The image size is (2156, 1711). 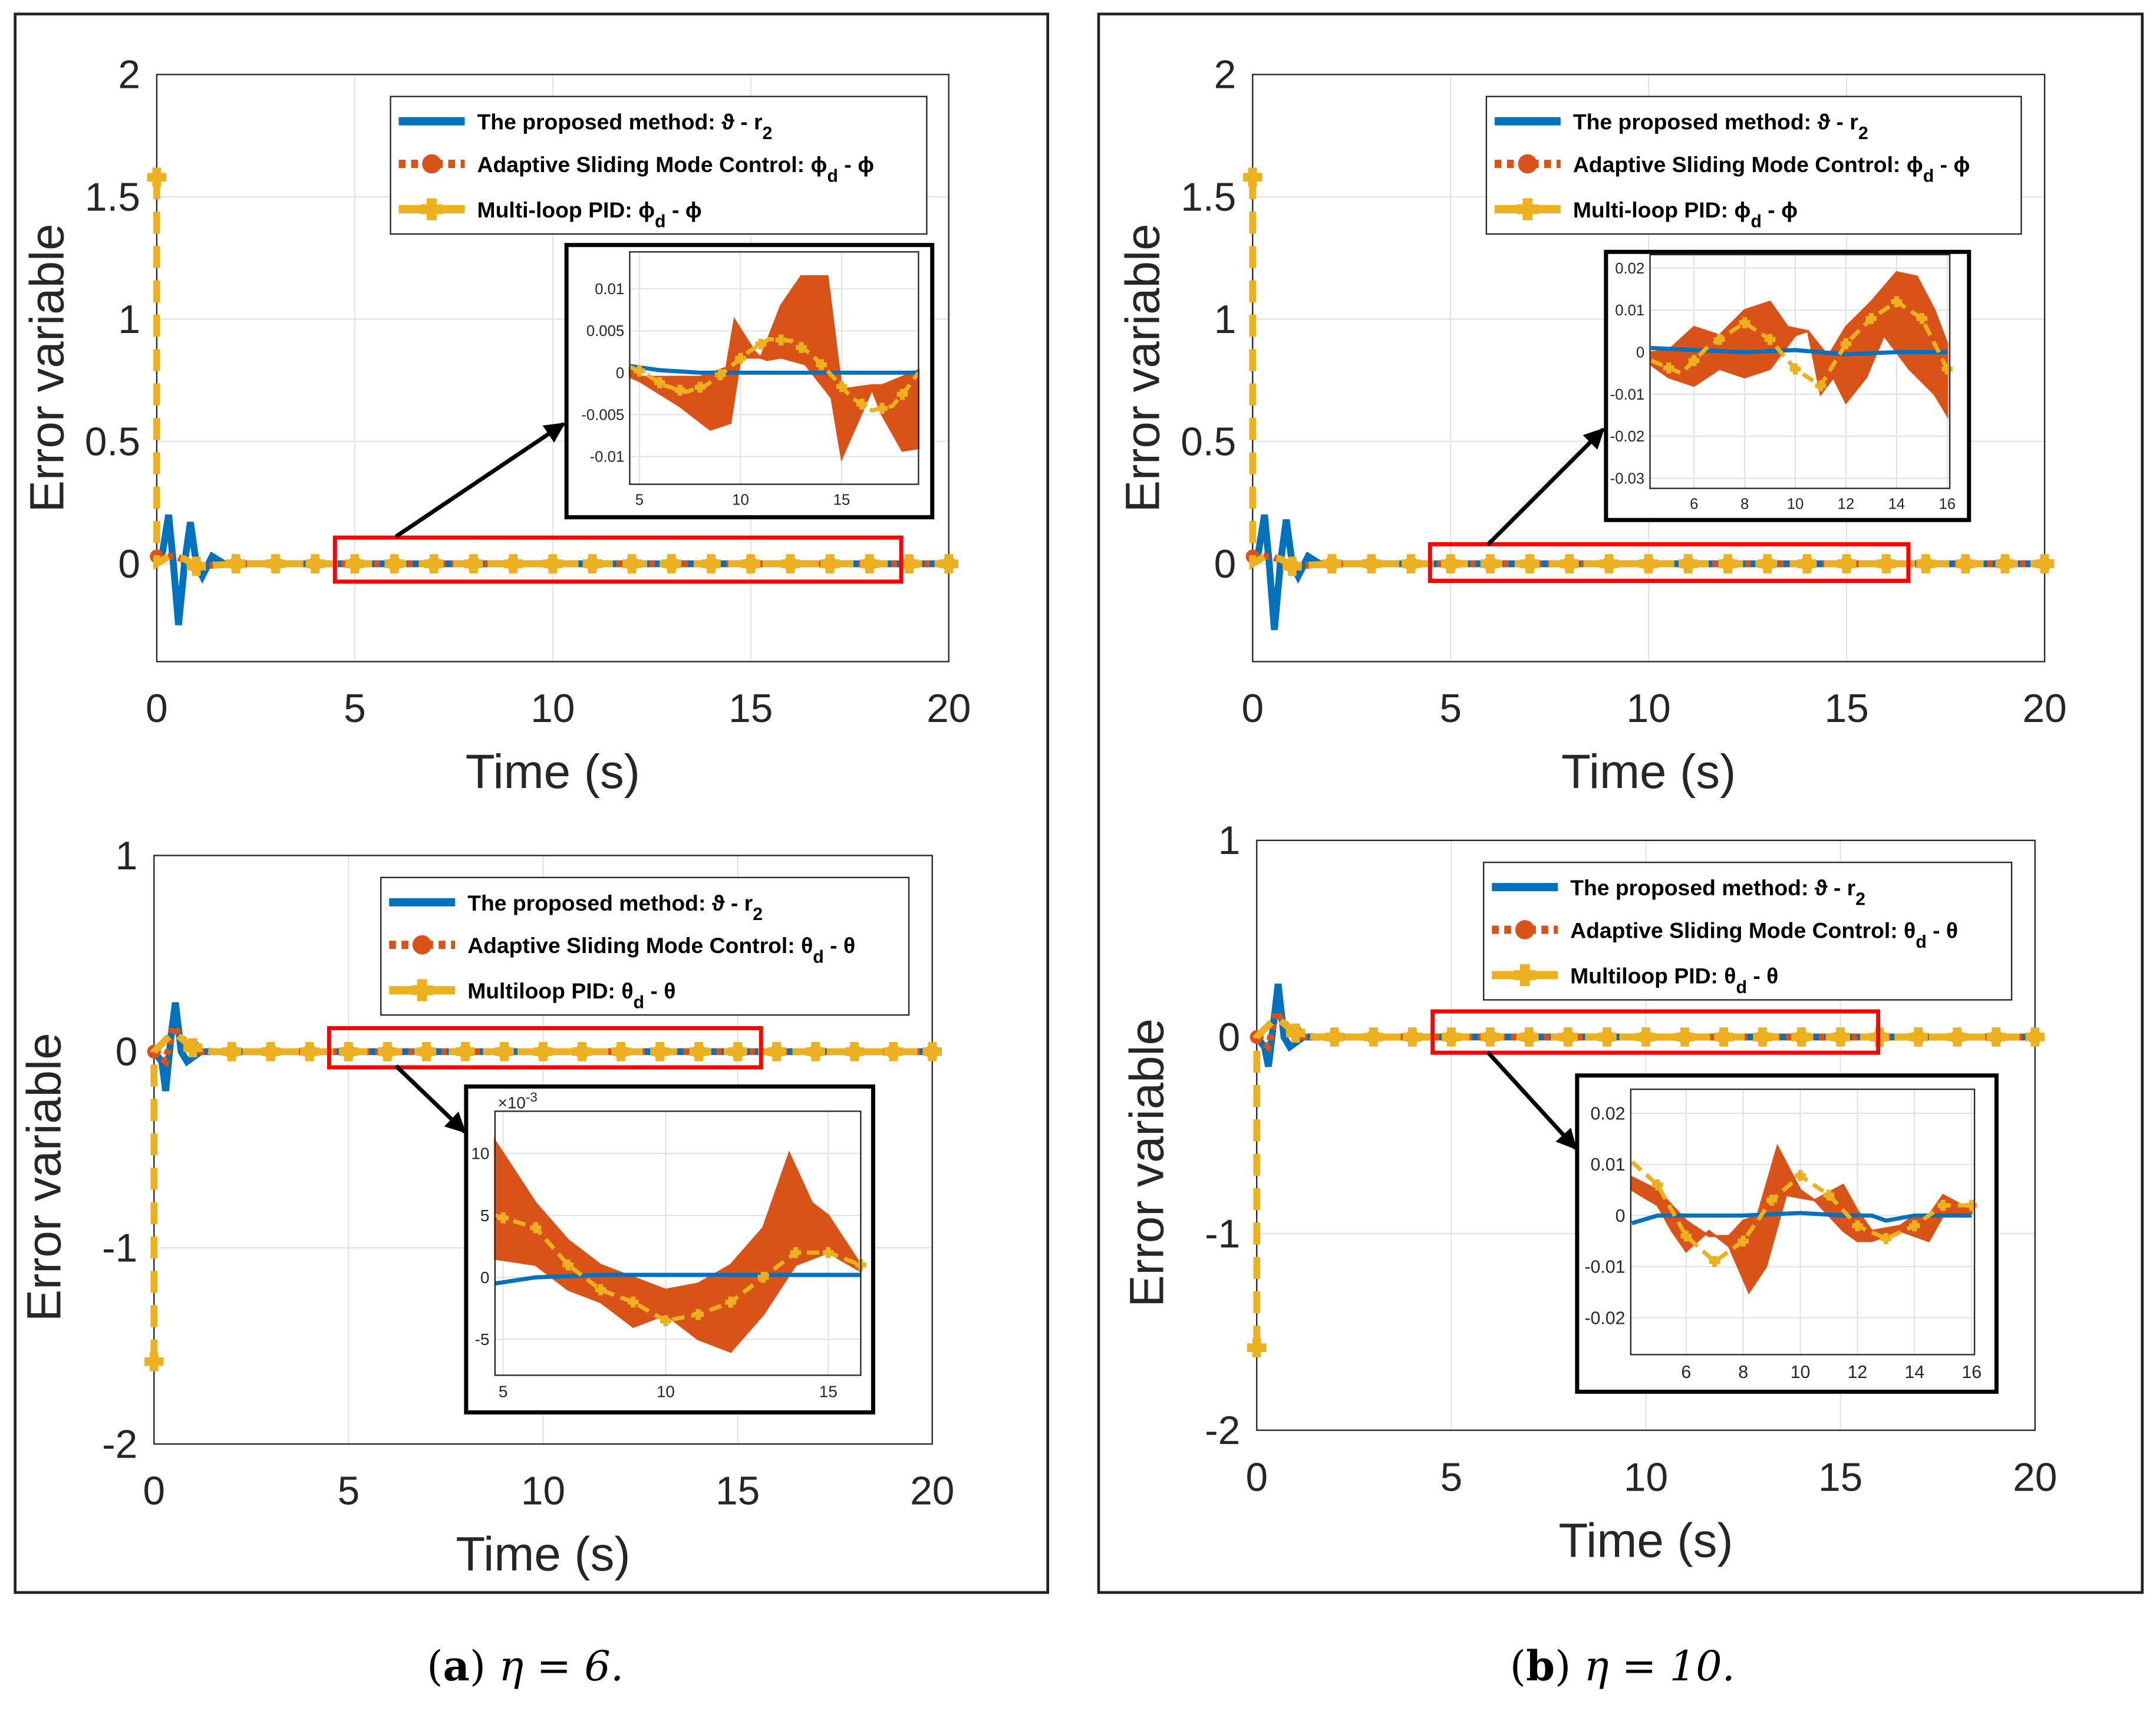 I want to click on x-tick-label: 5, so click(x=349, y=1491).